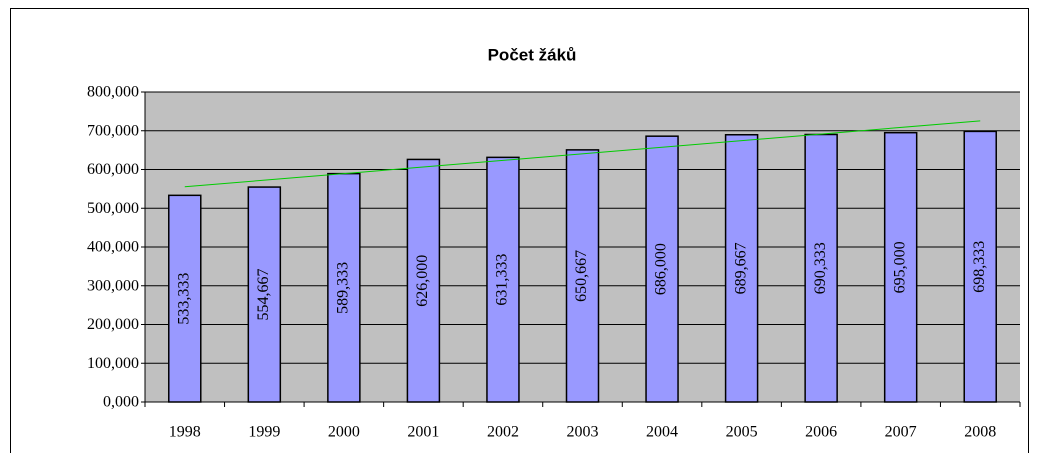 The height and width of the screenshot is (453, 1040). What do you see at coordinates (113, 363) in the screenshot?
I see `y-tick-label: 100,000` at bounding box center [113, 363].